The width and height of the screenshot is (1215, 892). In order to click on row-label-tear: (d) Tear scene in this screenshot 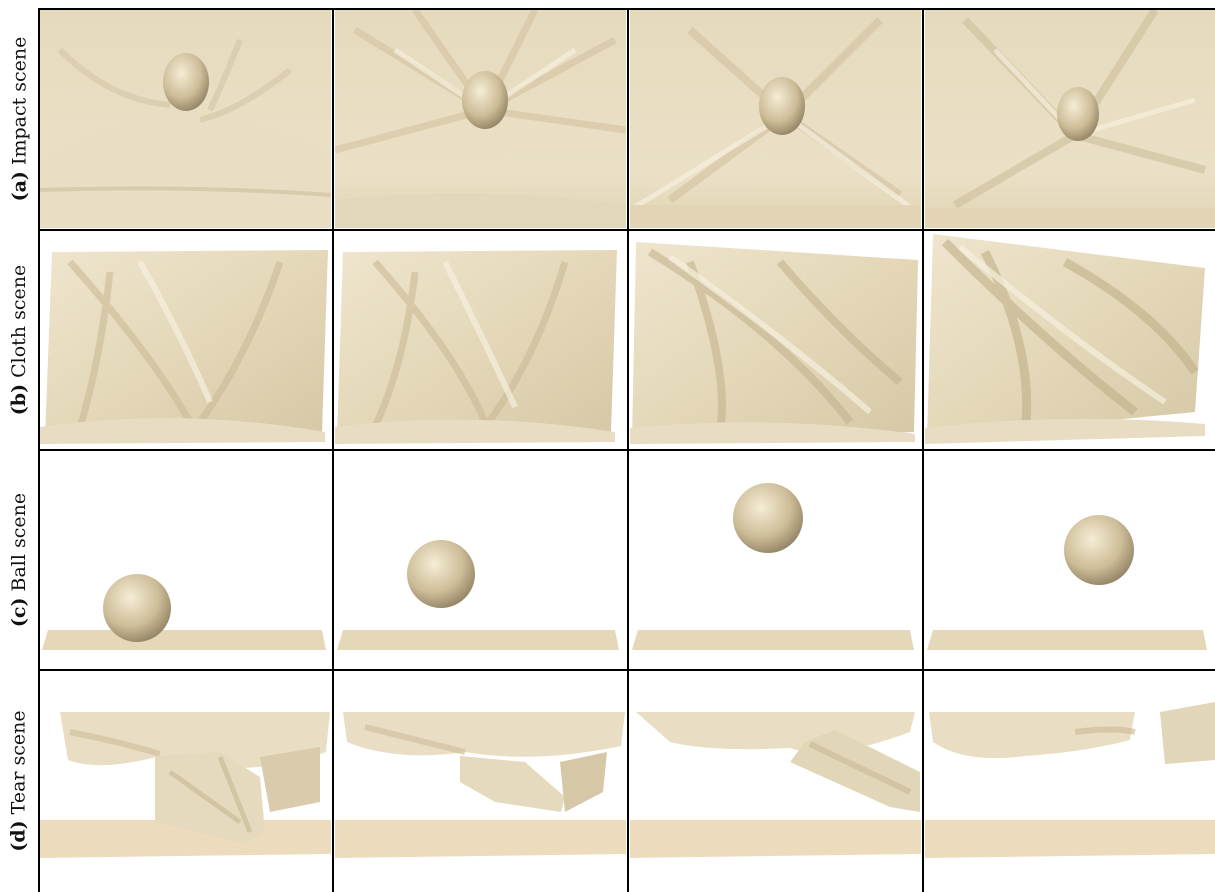, I will do `click(19, 781)`.